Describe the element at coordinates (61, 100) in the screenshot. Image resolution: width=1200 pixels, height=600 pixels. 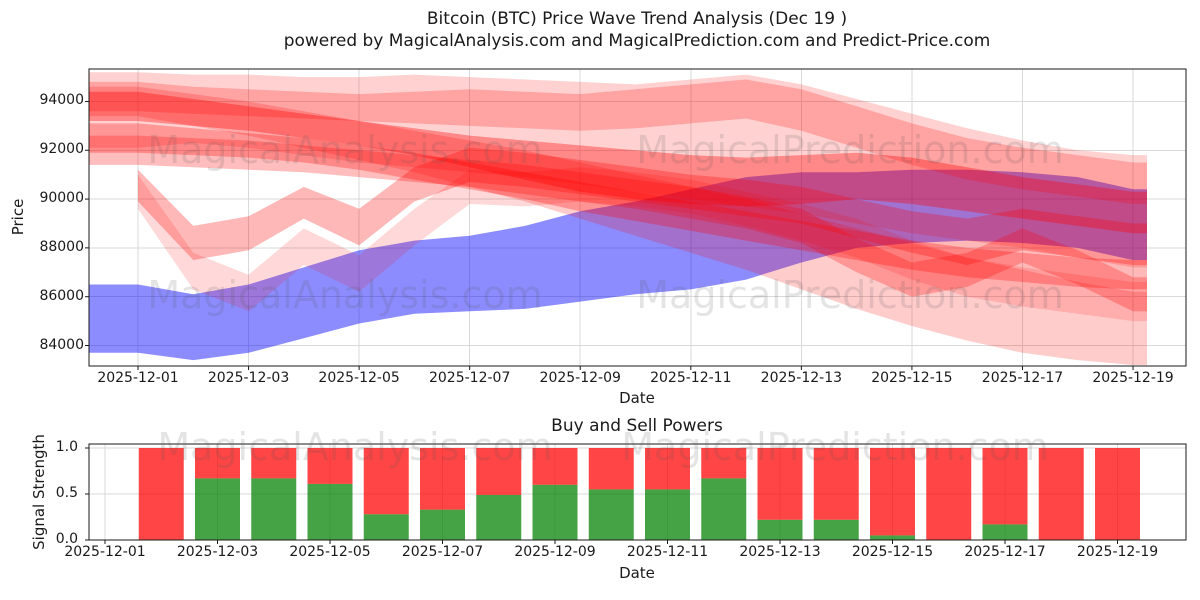
I see `y-tick-label: 94000` at that location.